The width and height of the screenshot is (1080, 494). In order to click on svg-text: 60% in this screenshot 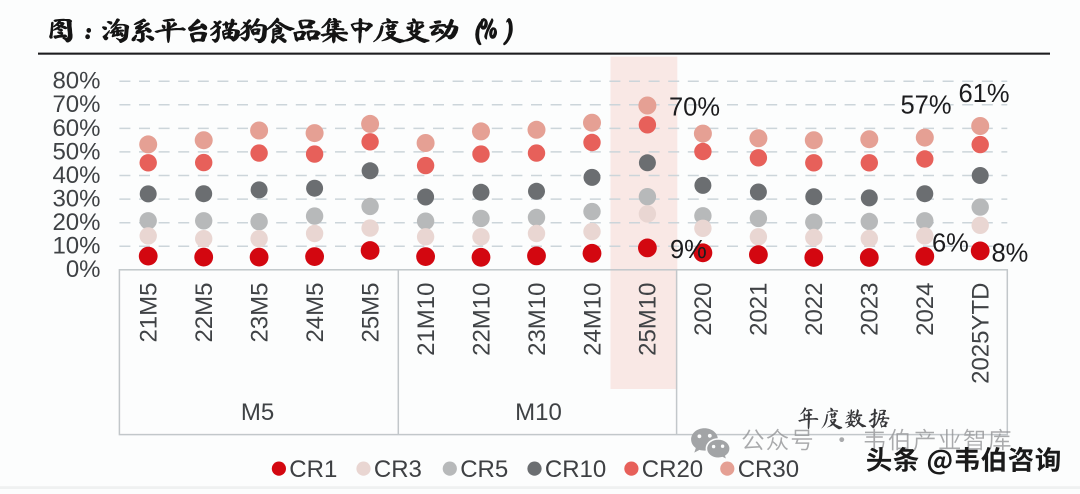, I will do `click(76, 128)`.